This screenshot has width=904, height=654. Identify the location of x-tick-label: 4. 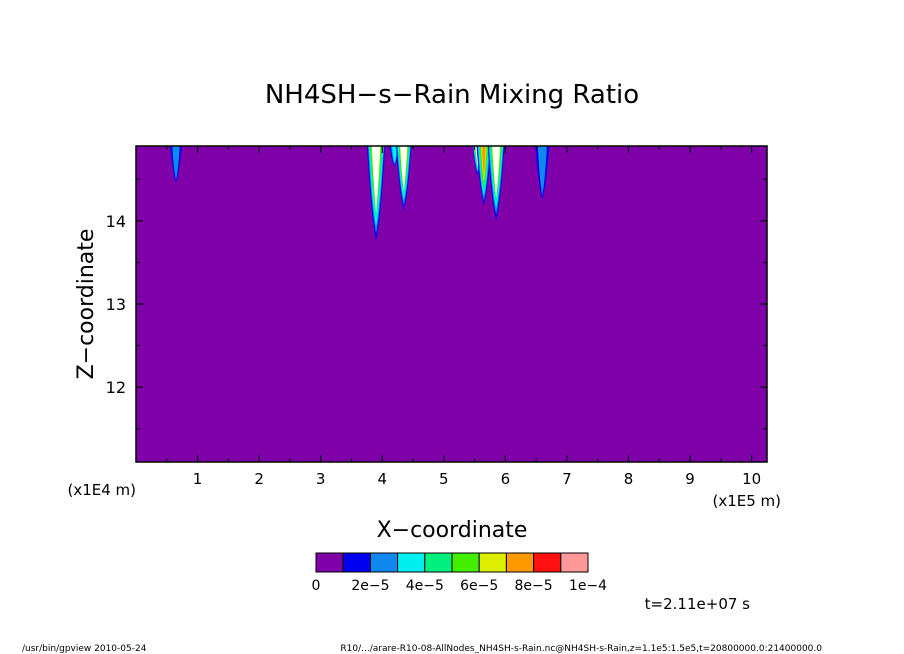
(382, 479).